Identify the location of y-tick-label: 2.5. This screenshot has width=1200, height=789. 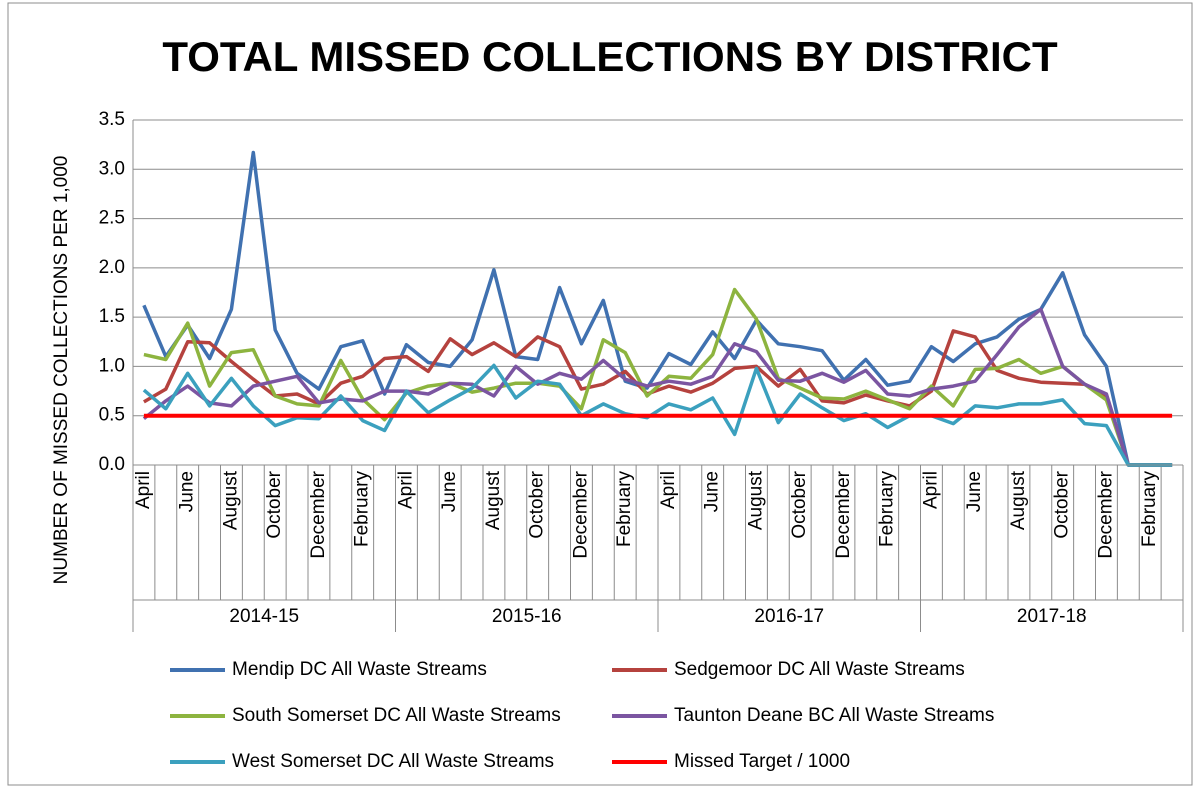
(112, 218).